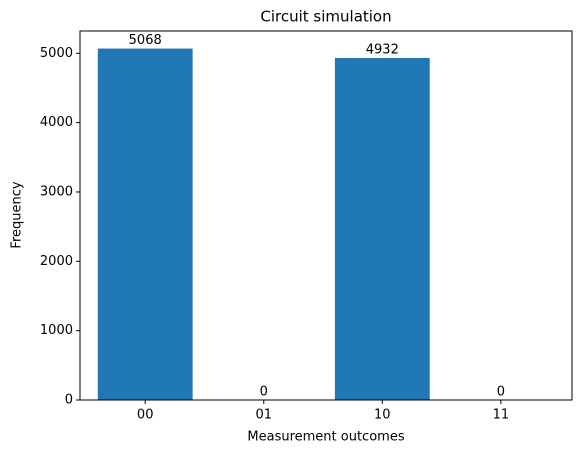  I want to click on y-tick-label: 3000, so click(56, 191).